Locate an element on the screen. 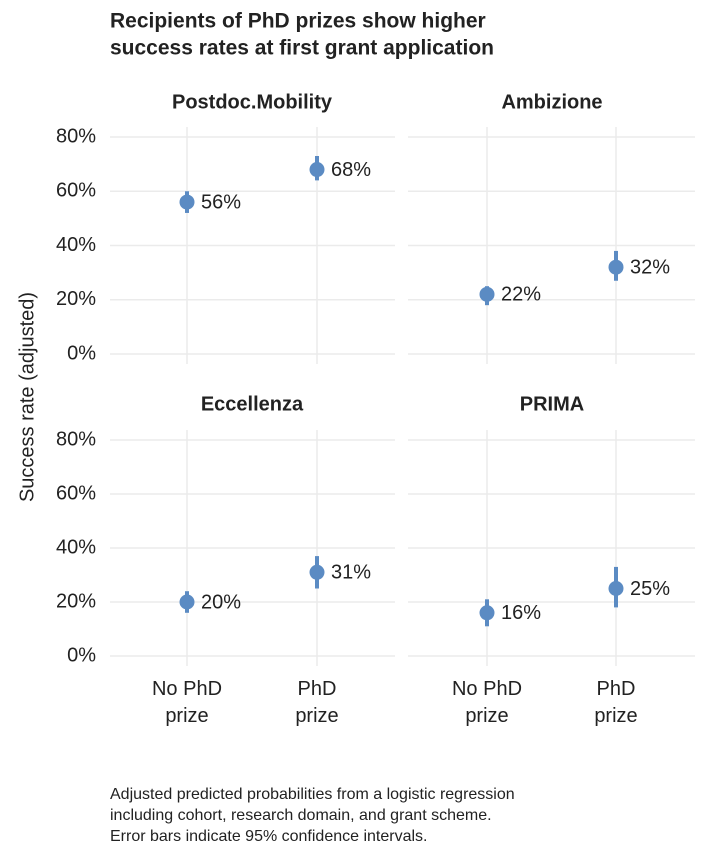 This screenshot has width=709, height=864. value-label: 22% is located at coordinates (521, 295).